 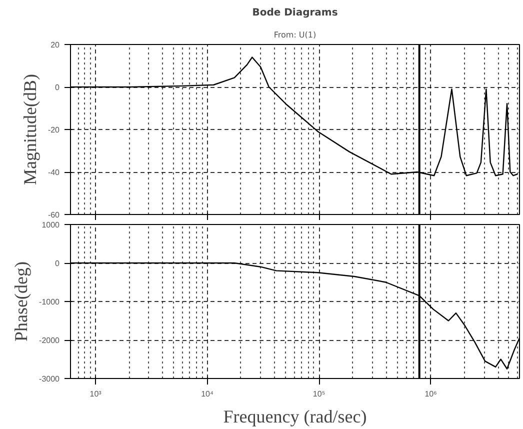 I want to click on chart-subtitle: From: U(1), so click(x=295, y=35).